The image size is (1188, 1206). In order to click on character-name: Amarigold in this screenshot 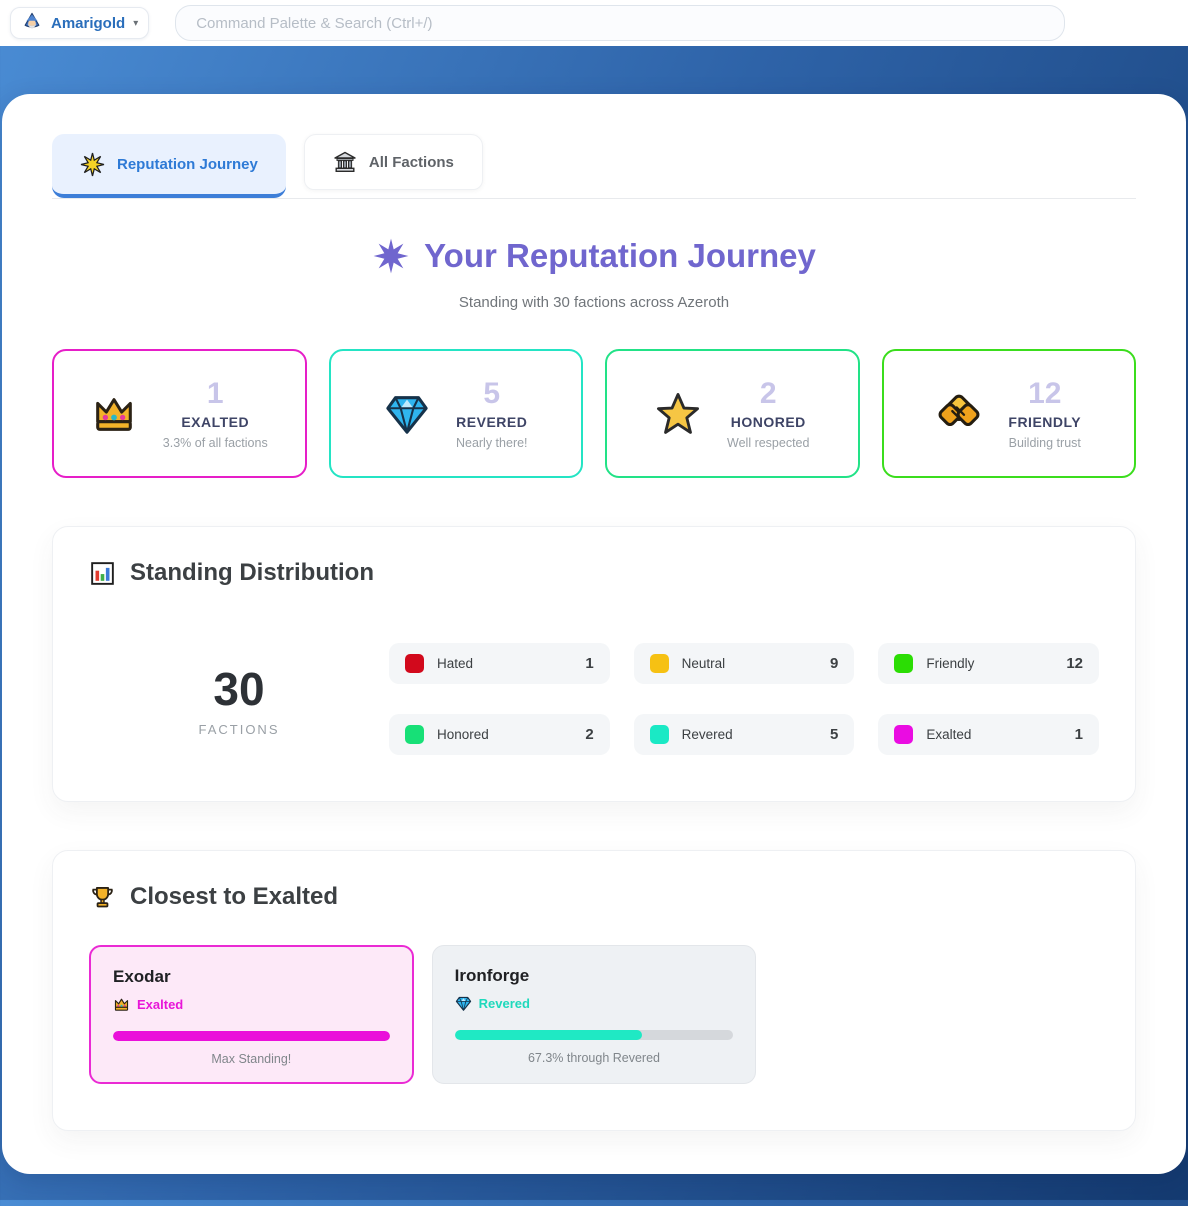, I will do `click(88, 23)`.